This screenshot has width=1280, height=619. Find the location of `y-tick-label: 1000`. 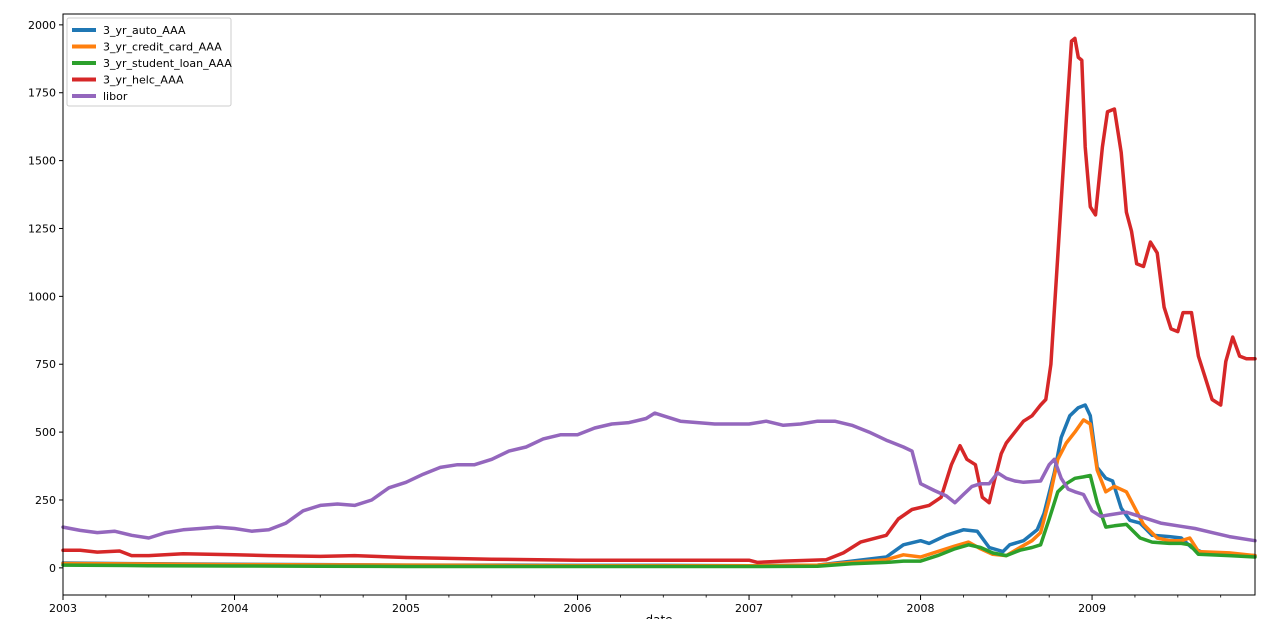

y-tick-label: 1000 is located at coordinates (42, 296).